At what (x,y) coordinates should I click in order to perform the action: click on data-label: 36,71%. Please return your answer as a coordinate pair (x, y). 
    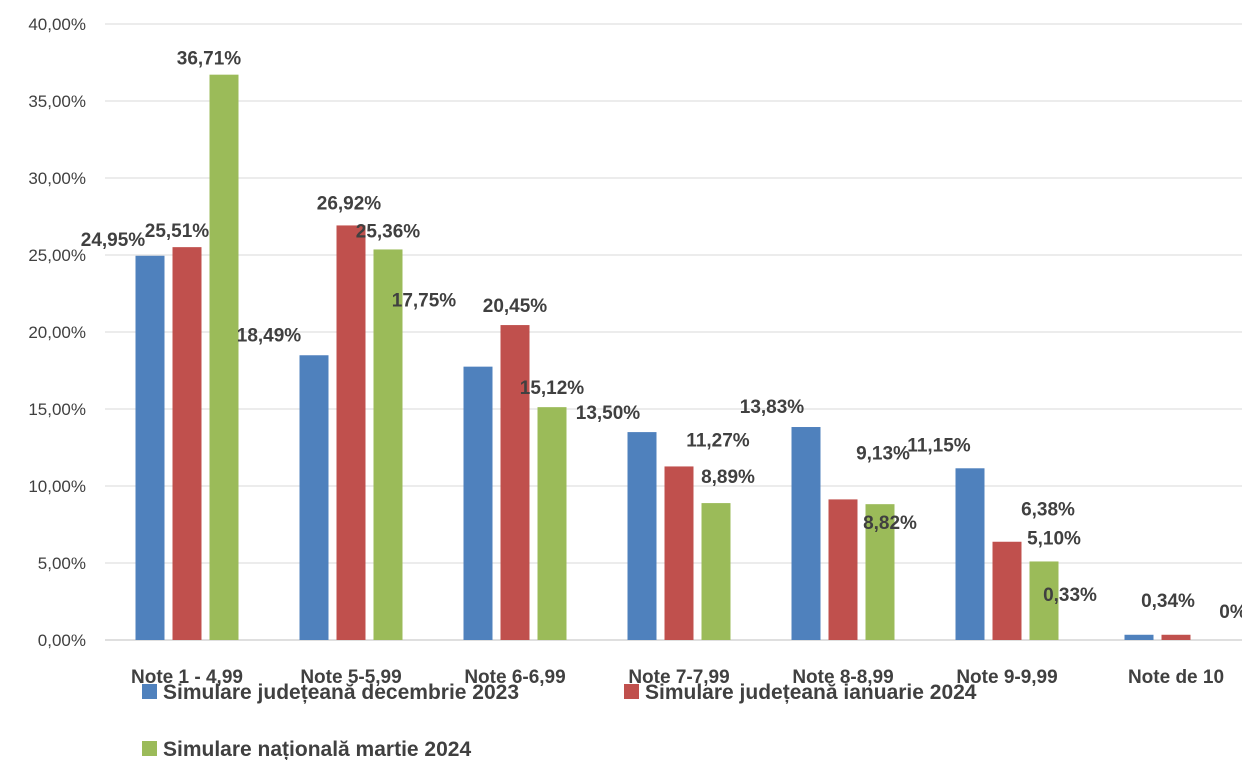
    Looking at the image, I should click on (209, 59).